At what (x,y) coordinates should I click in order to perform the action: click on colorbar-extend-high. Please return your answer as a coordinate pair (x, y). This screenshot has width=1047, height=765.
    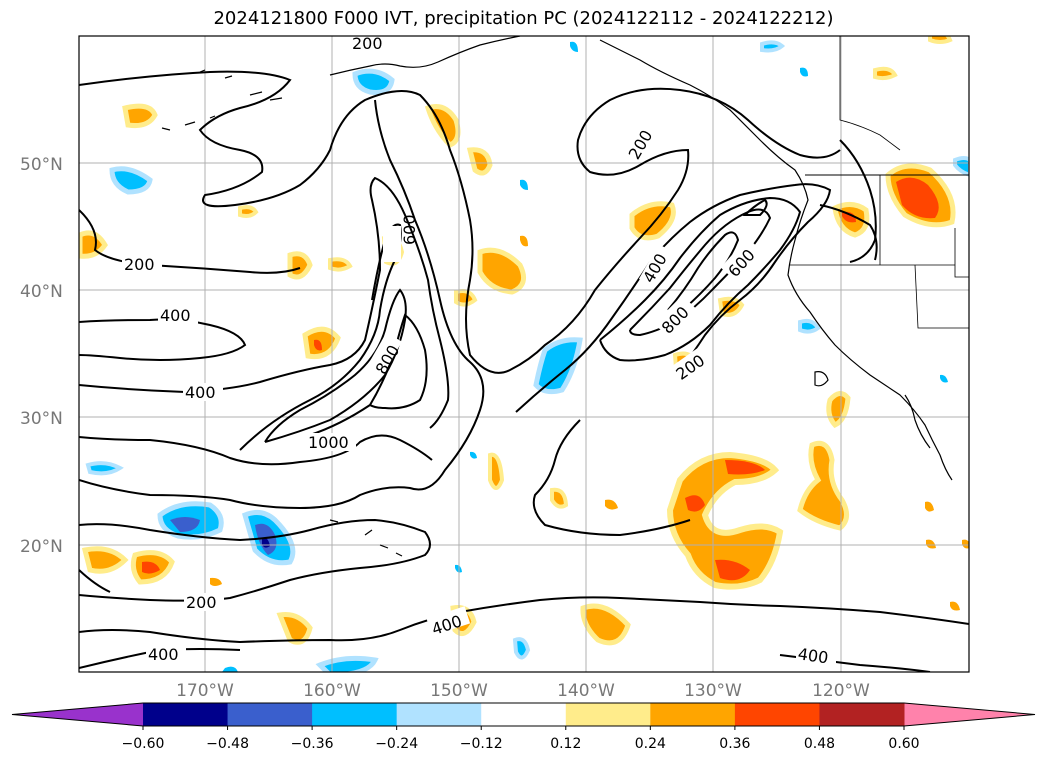
    Looking at the image, I should click on (969, 714).